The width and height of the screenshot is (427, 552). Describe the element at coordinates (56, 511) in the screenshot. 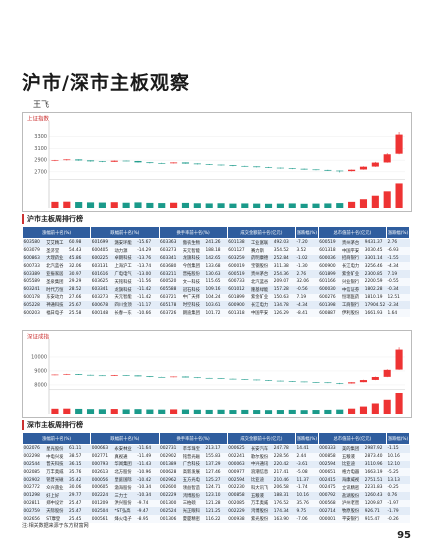

I see `table-cell: 天际股份` at that location.